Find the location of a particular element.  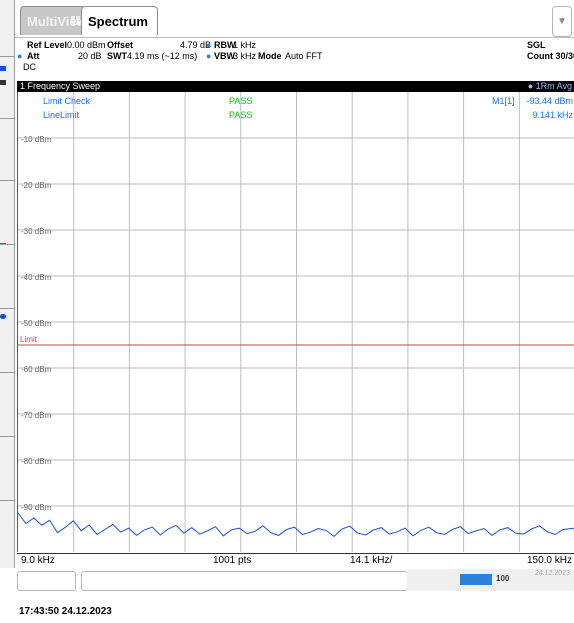

x-axis-bar: 9.0 kHz 1001 pts 14.1 kHz/ 150.0 kHz is located at coordinates (295, 560).